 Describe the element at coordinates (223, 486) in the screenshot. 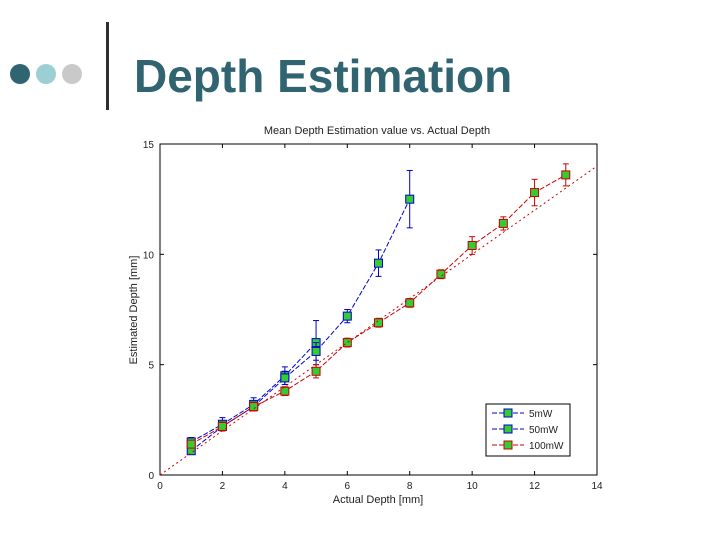

I see `x-tick-label: 2` at that location.